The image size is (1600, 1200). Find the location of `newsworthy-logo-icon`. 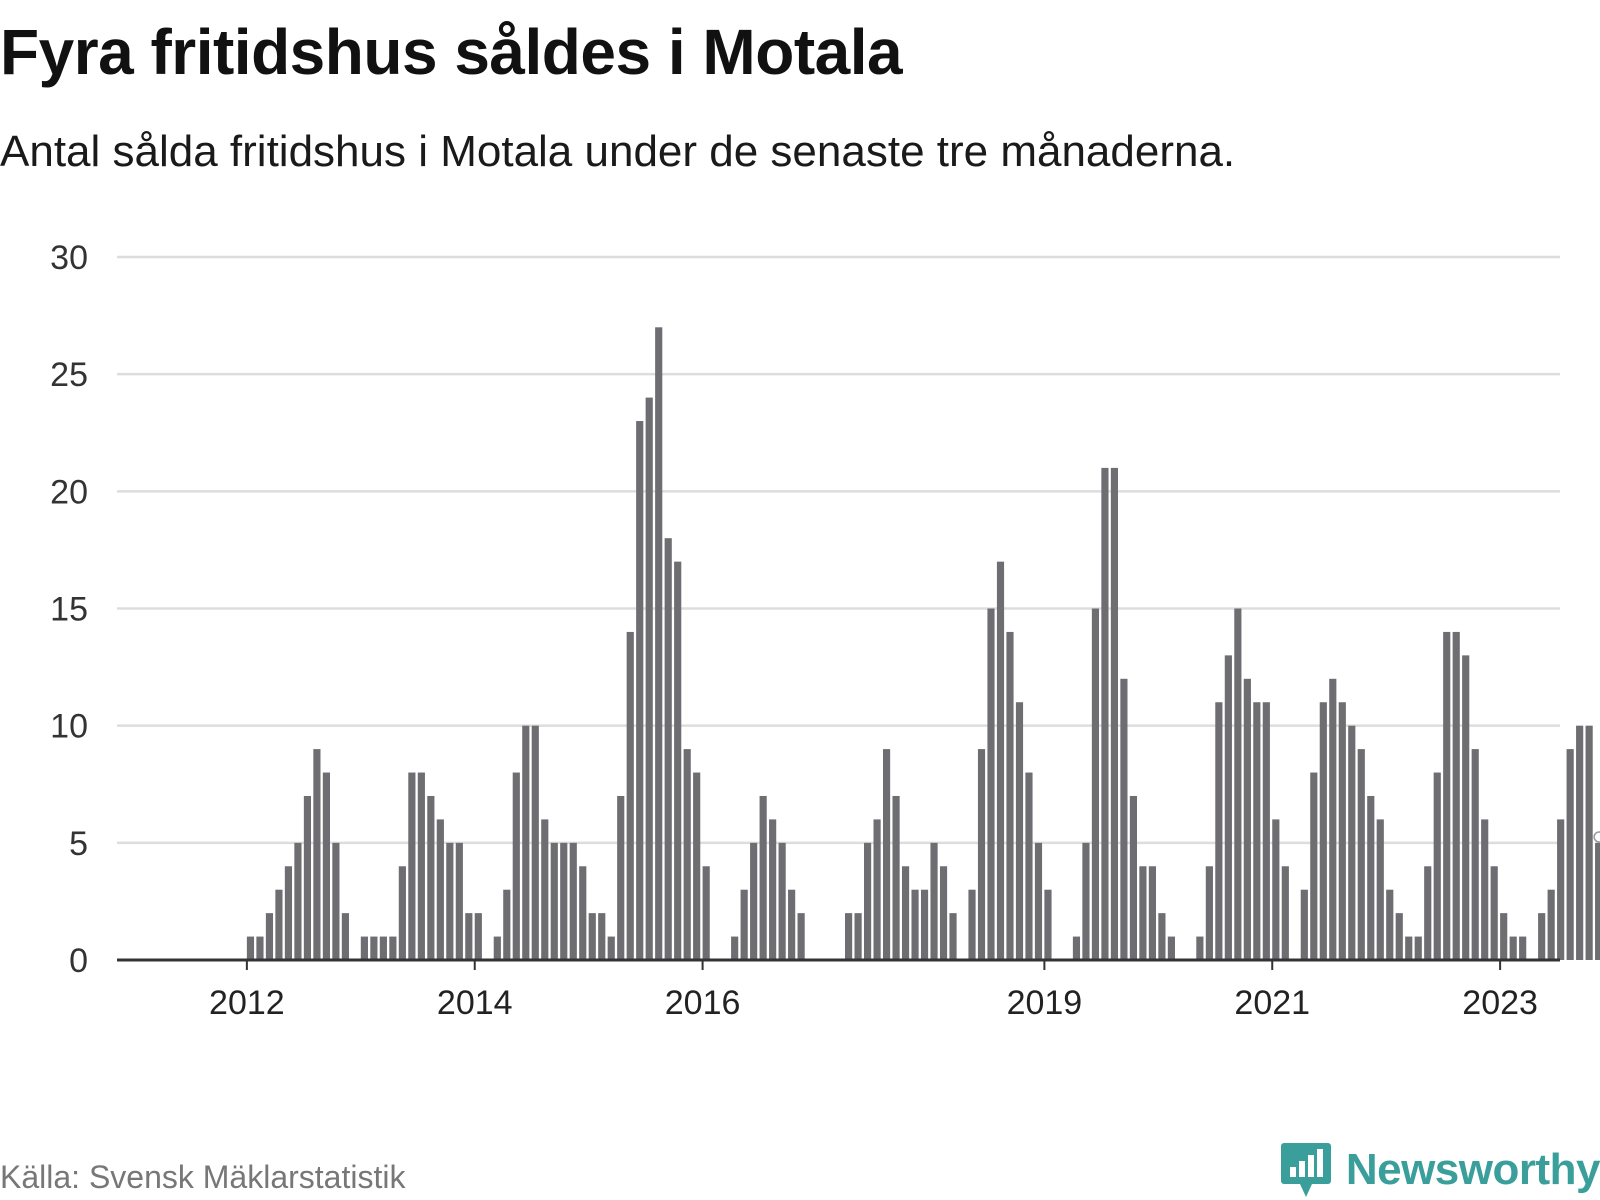

newsworthy-logo-icon is located at coordinates (1305, 1170).